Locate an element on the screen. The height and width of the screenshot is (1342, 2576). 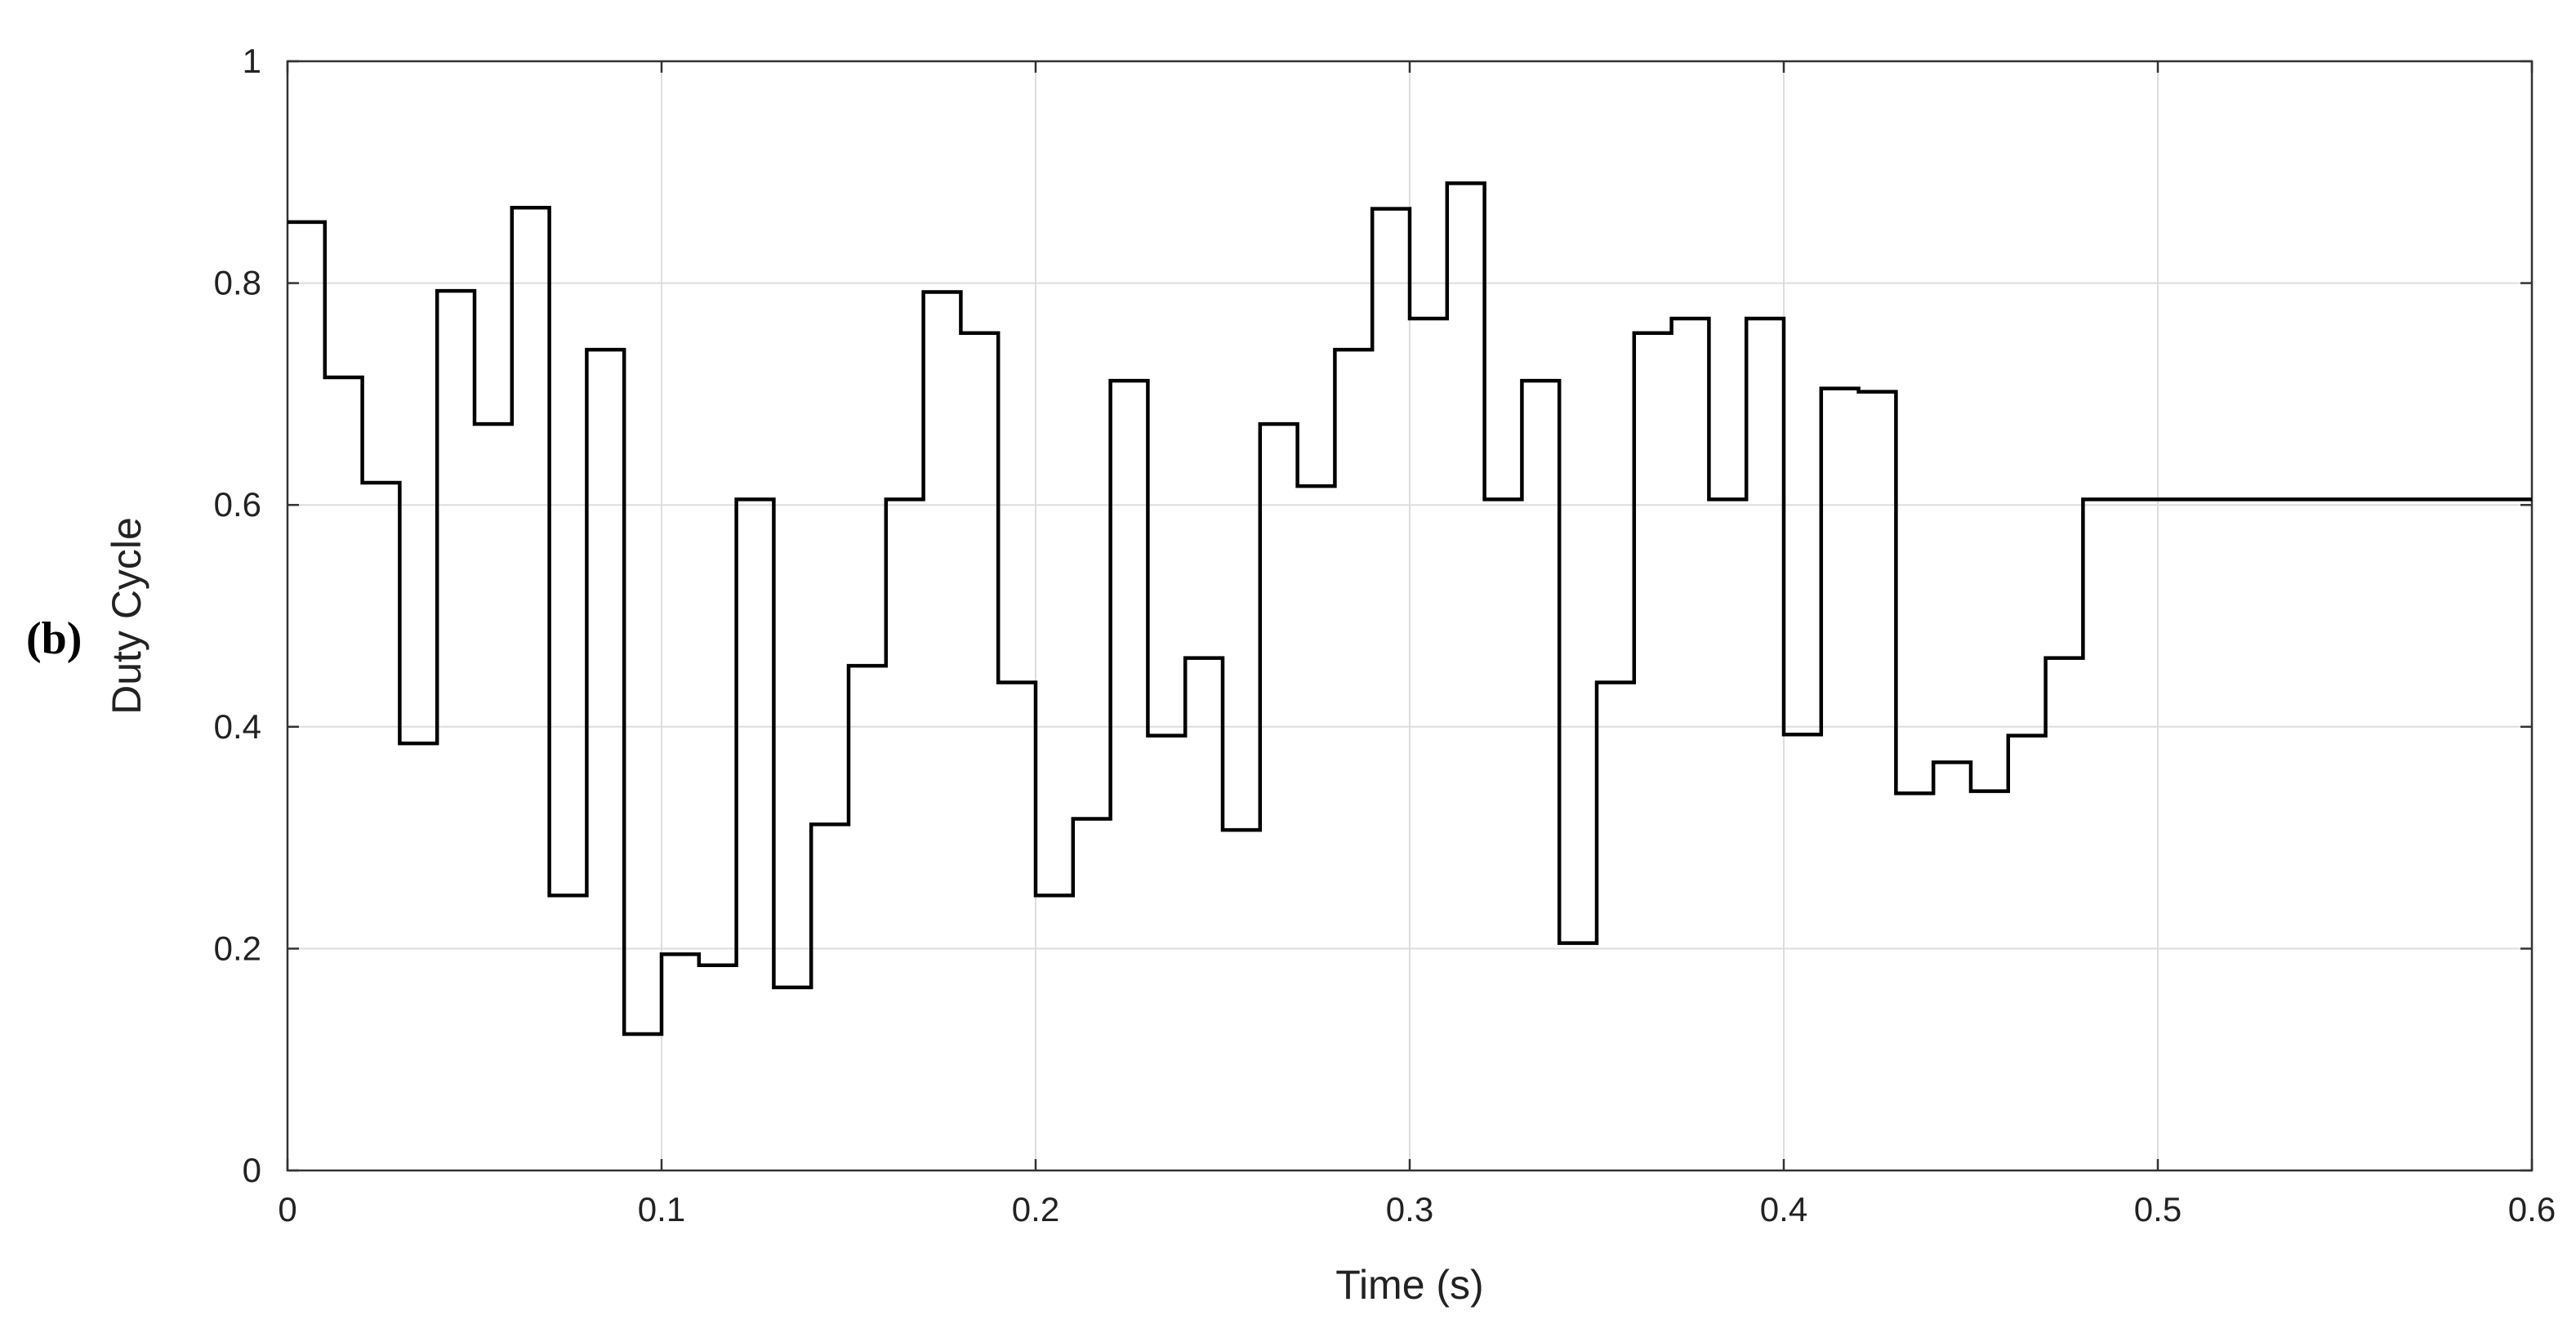
y-tick-label: 0.8 is located at coordinates (237, 283).